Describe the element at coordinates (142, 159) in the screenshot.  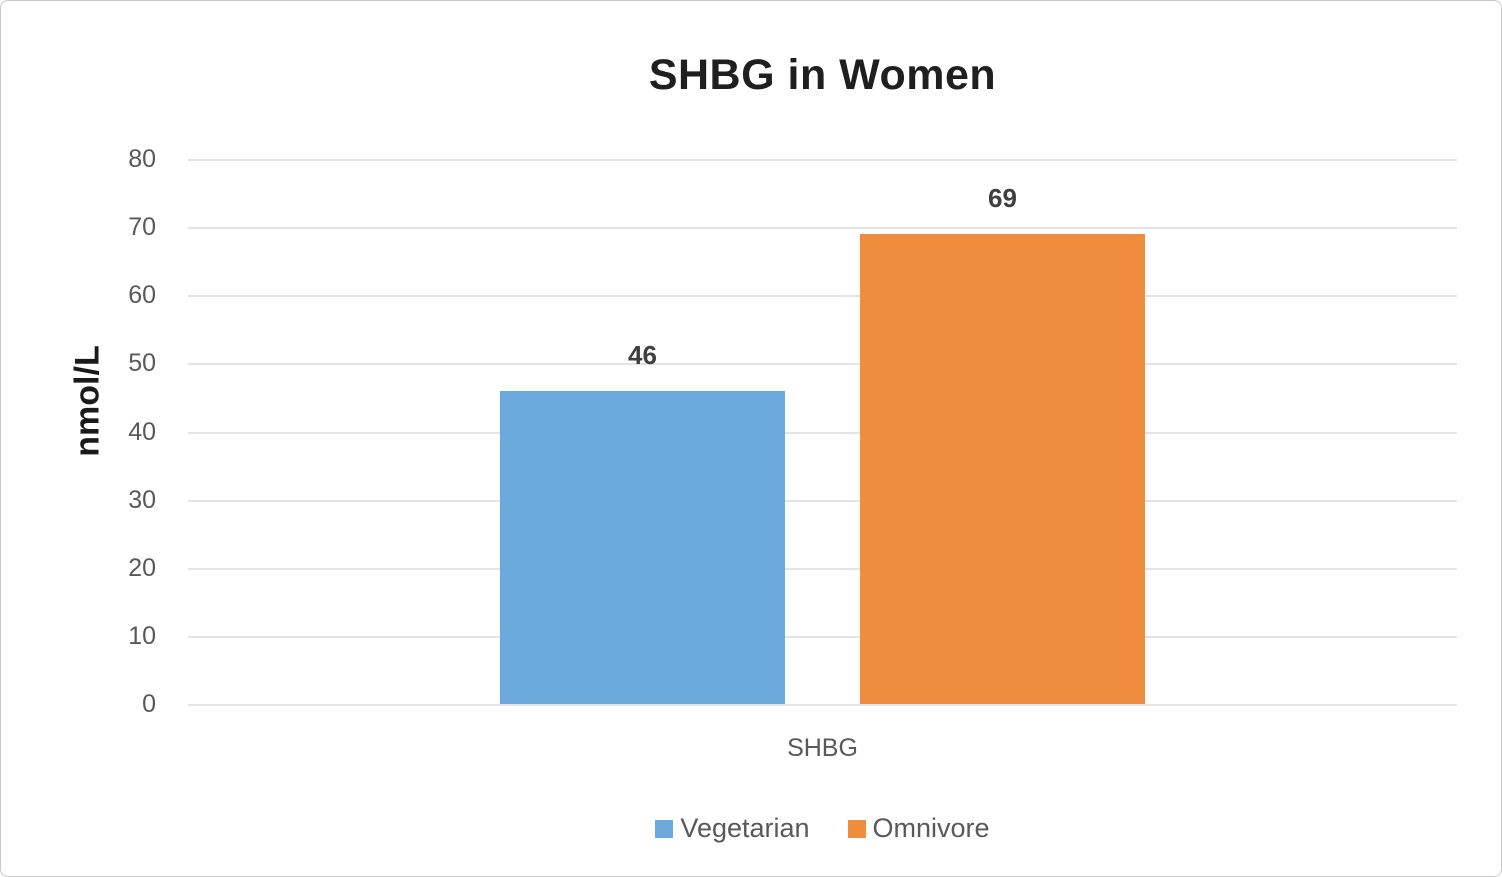
I see `y-tick-label-80: 80` at that location.